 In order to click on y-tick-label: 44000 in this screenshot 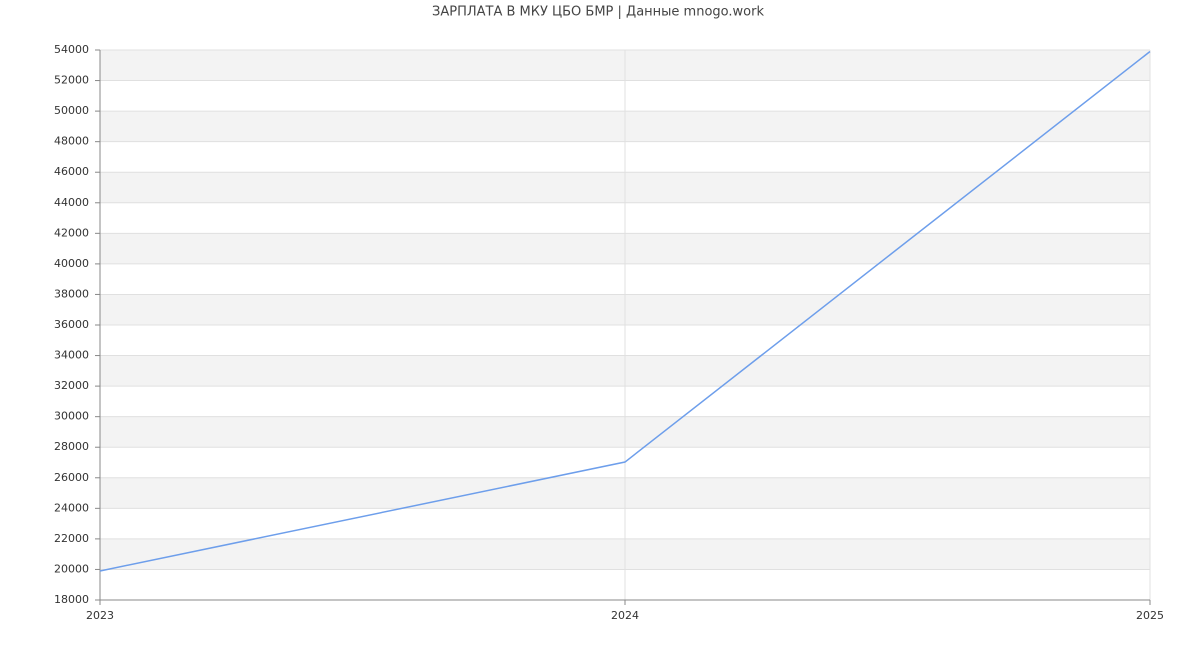, I will do `click(71, 202)`.